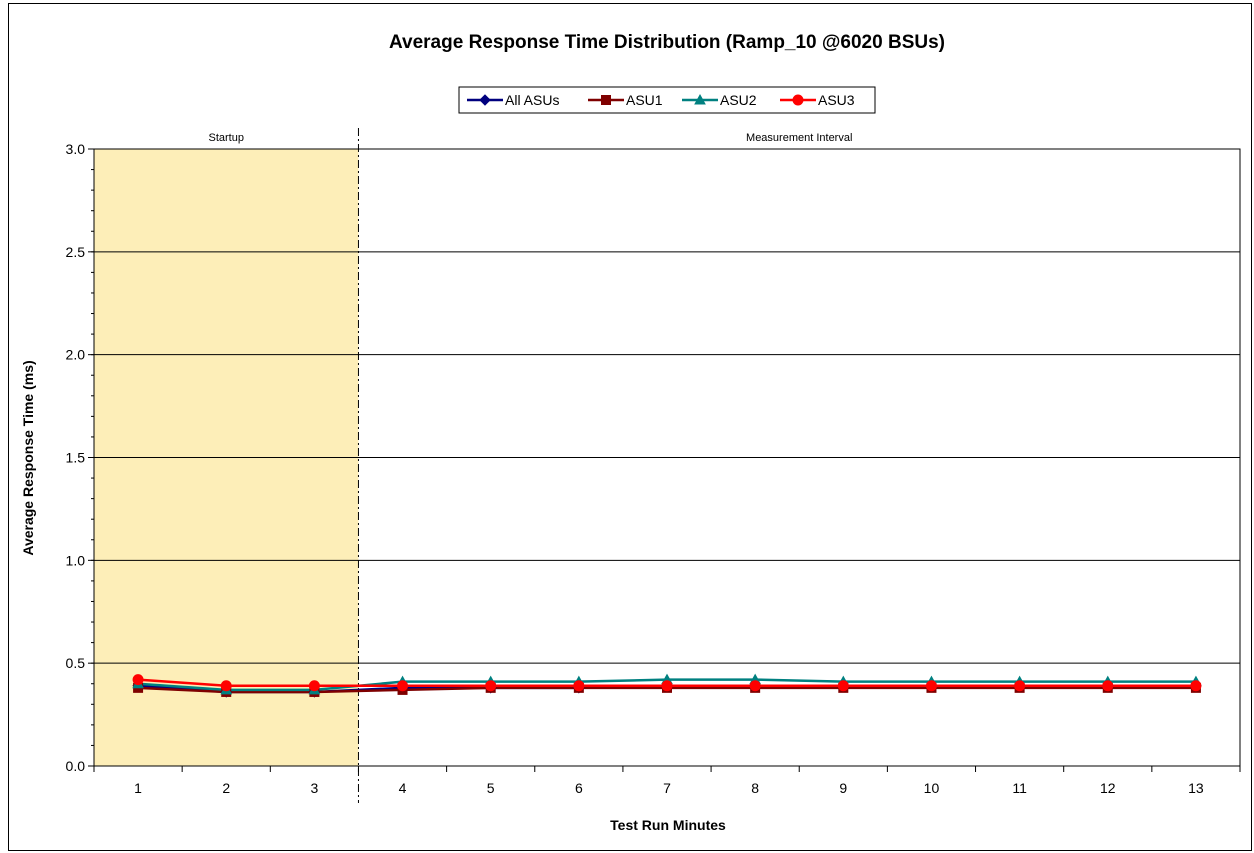 This screenshot has width=1254, height=853. I want to click on startup-label: Startup, so click(225, 138).